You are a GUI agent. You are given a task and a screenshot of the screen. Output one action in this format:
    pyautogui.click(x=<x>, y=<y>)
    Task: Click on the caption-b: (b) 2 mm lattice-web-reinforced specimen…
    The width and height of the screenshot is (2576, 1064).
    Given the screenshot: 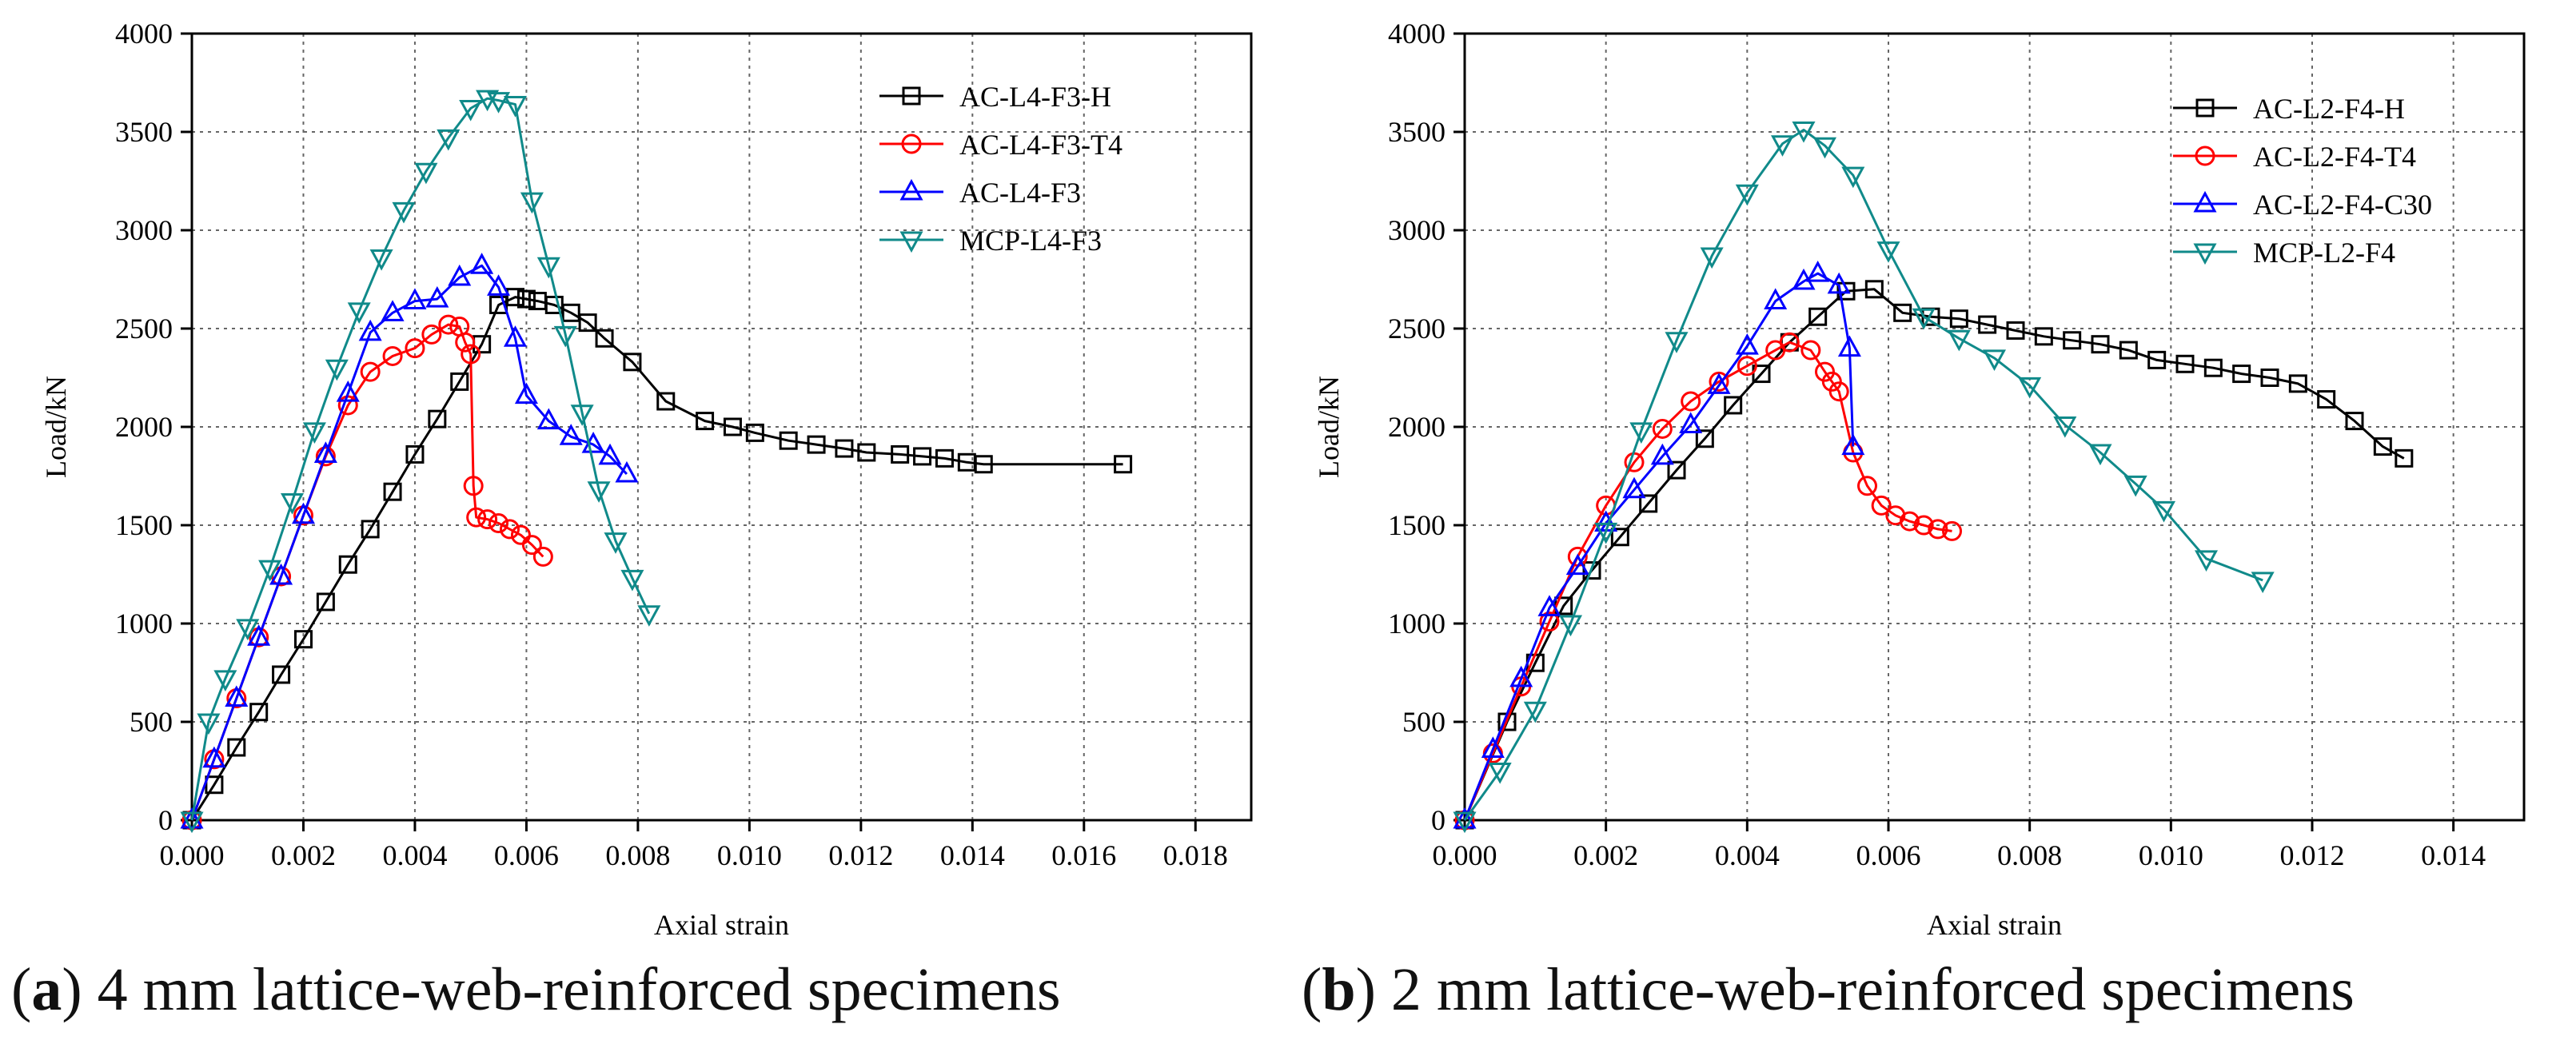 What is the action you would take?
    pyautogui.click(x=1828, y=989)
    